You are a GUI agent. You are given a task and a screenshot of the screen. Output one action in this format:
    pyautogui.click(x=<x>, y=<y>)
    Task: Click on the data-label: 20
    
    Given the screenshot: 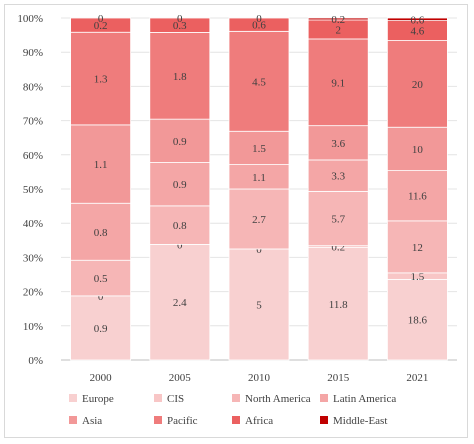 What is the action you would take?
    pyautogui.click(x=418, y=85)
    